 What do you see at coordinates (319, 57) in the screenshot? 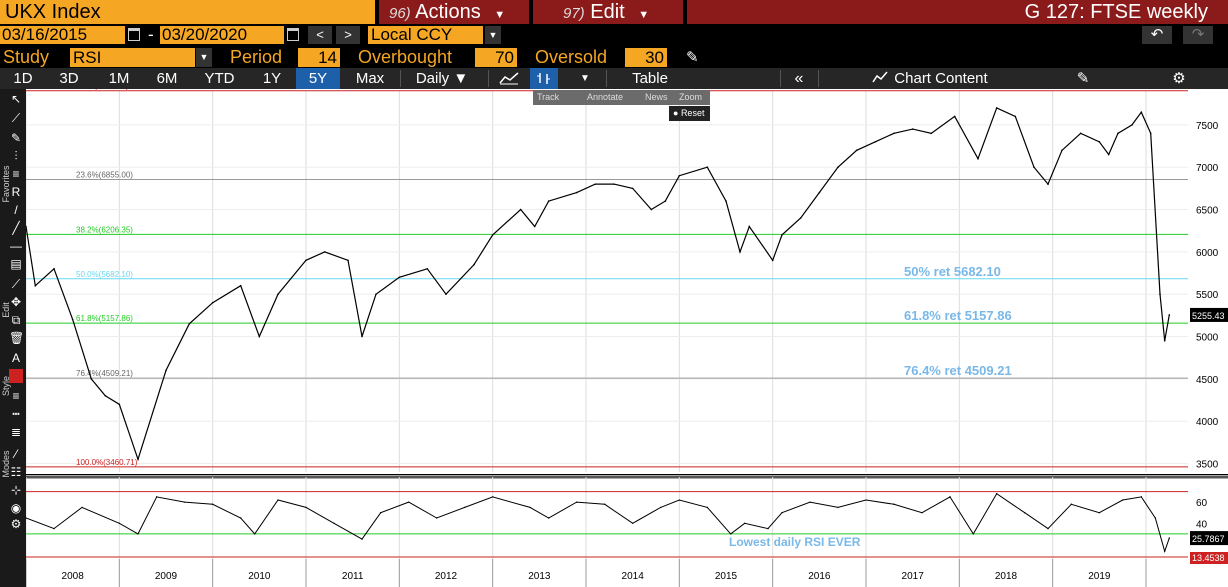
I see `period-input: 14` at bounding box center [319, 57].